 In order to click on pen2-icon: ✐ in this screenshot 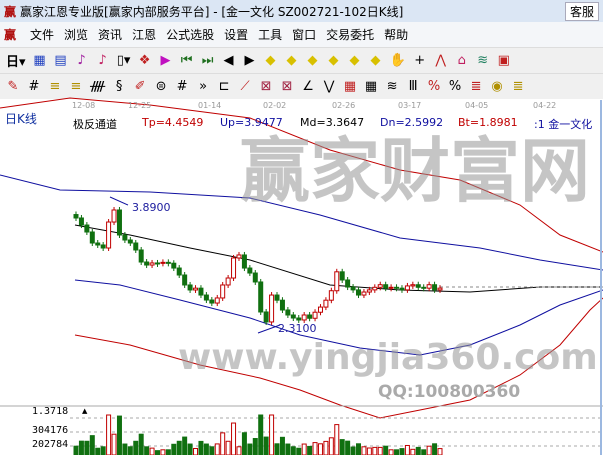, I will do `click(140, 86)`.